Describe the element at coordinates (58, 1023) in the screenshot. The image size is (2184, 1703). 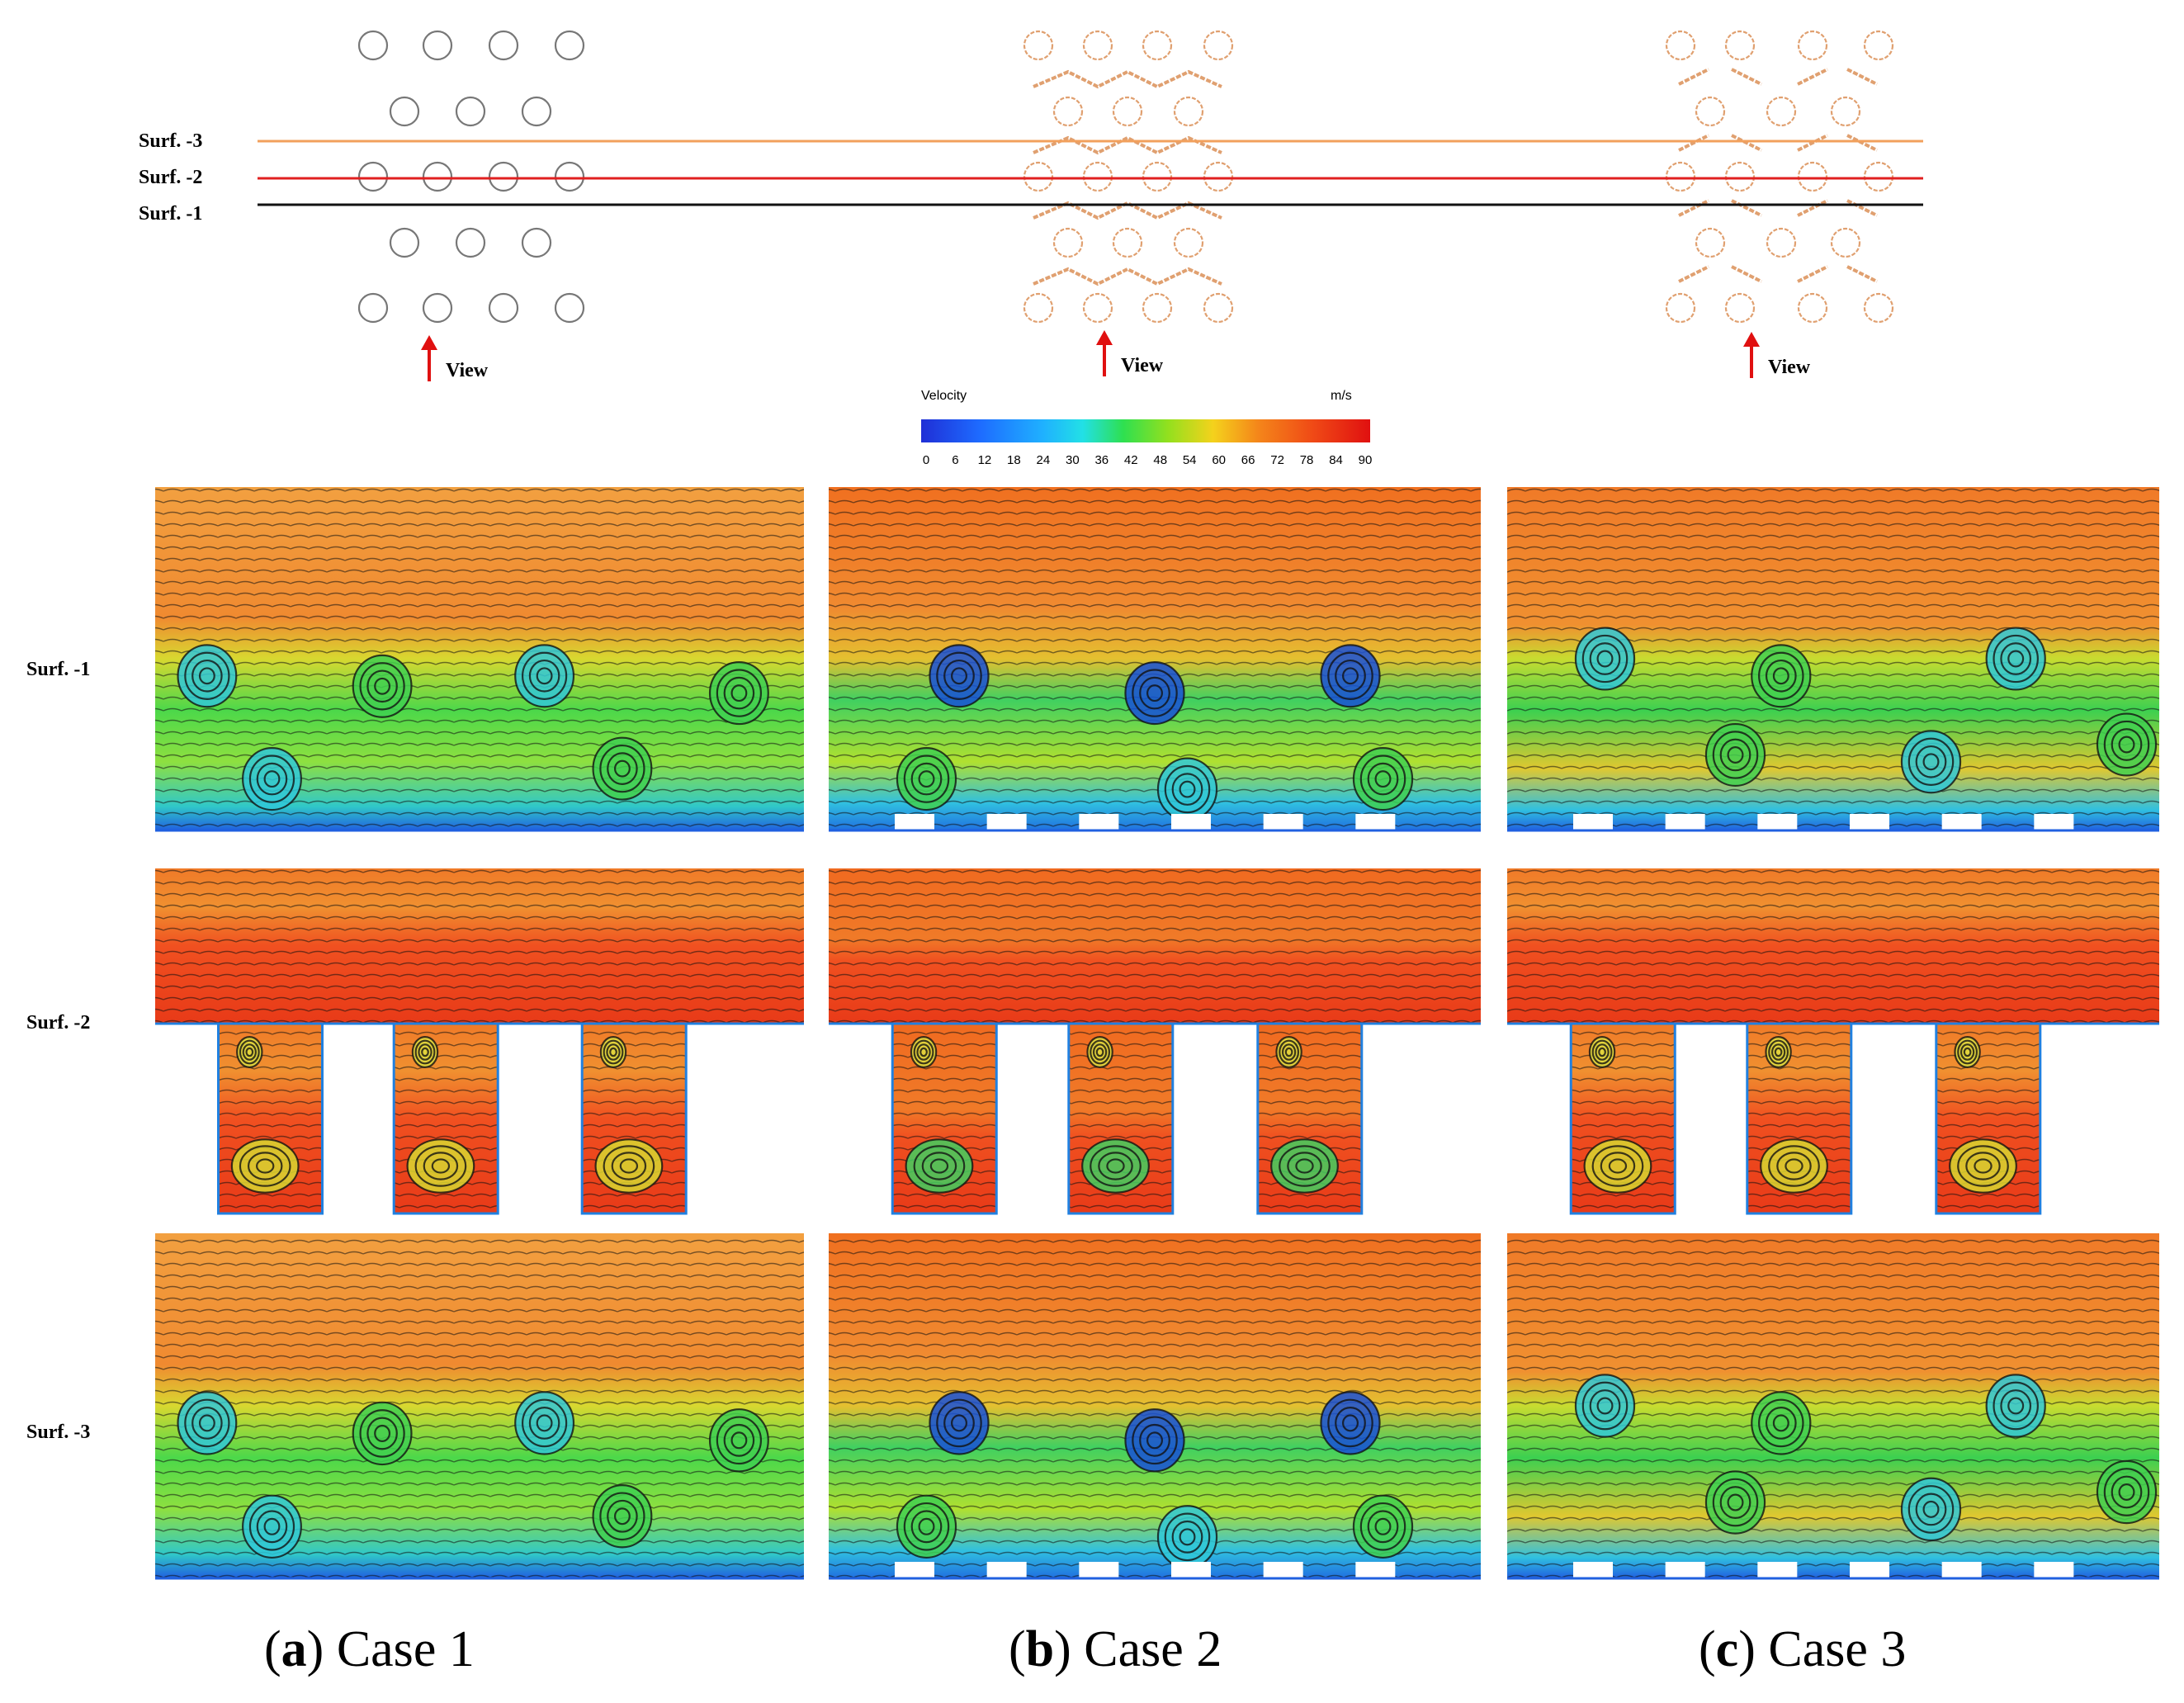
I see `surf-2-label-side: Surf. -2` at that location.